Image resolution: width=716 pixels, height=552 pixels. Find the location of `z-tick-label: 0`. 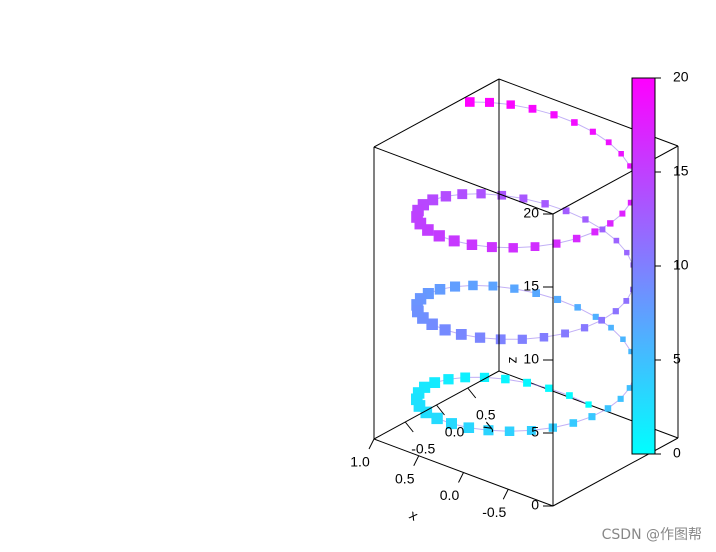

z-tick-label: 0 is located at coordinates (535, 505).